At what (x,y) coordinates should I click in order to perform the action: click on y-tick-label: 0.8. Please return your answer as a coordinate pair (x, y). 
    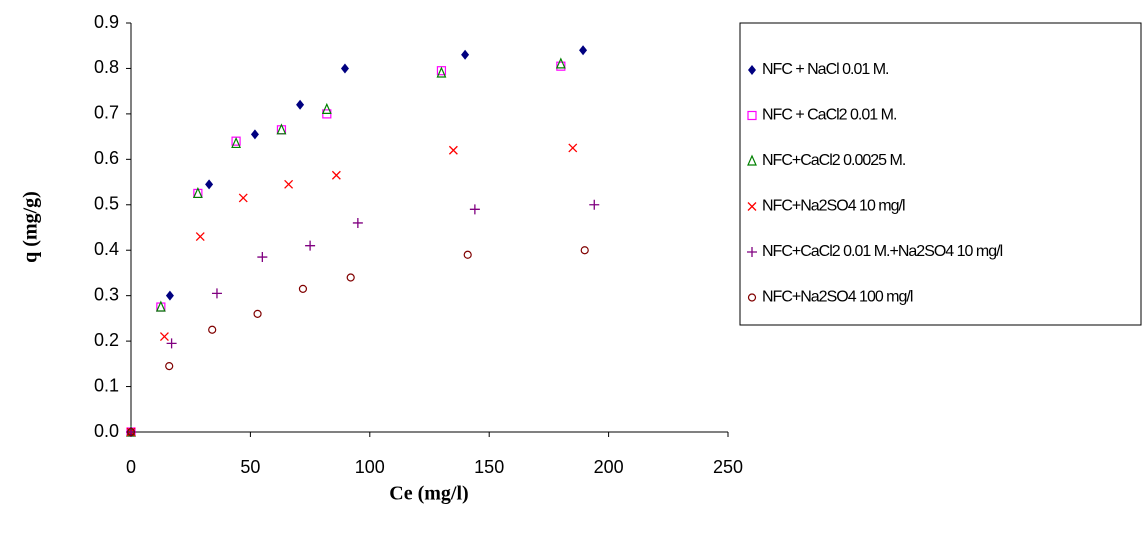
    Looking at the image, I should click on (106, 67).